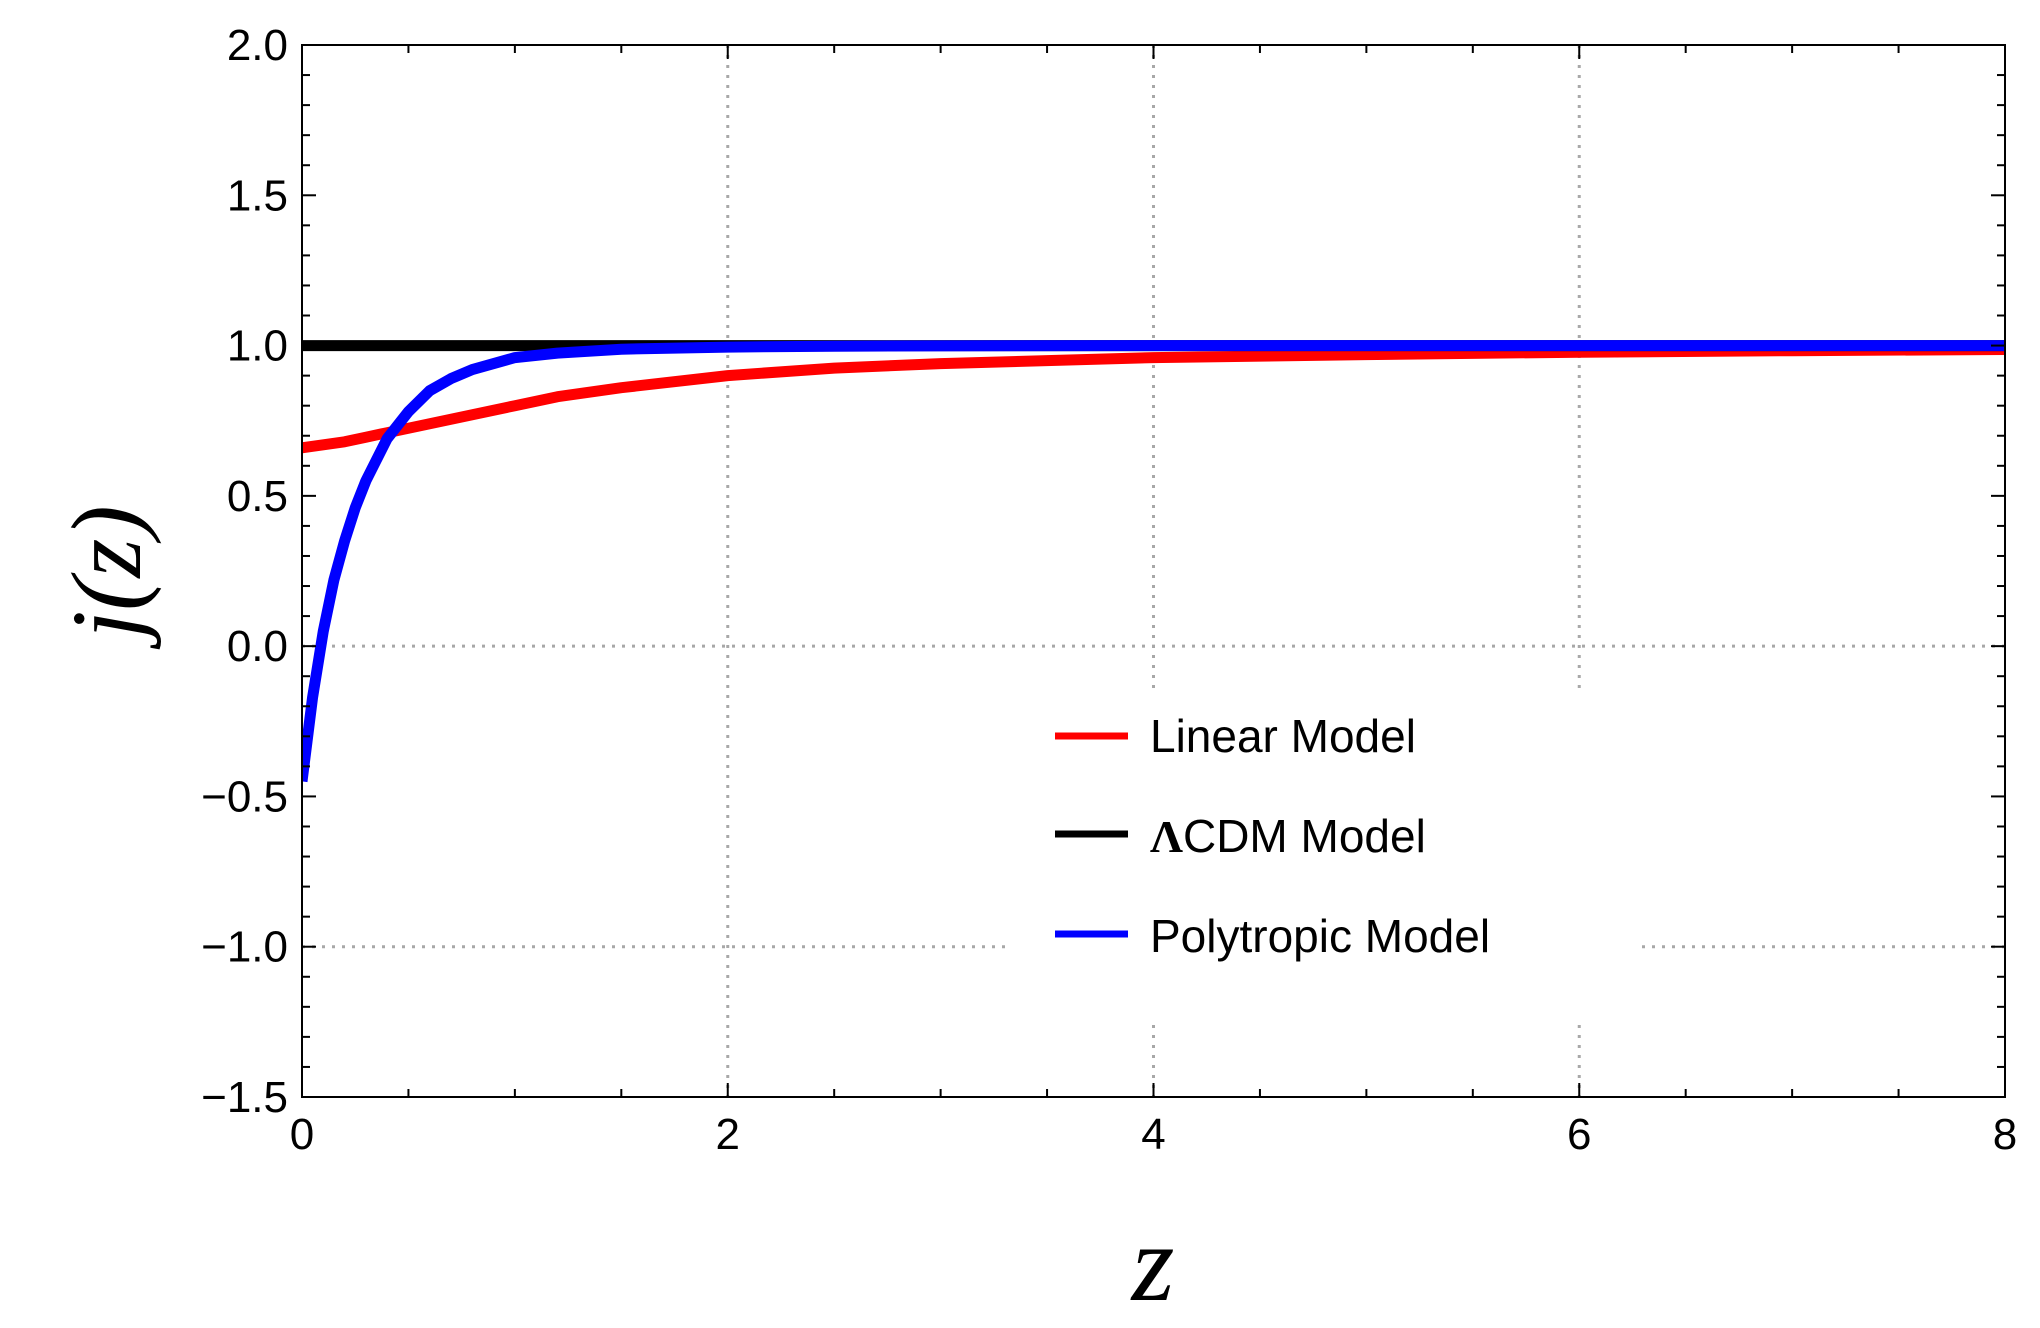 This screenshot has width=2040, height=1328. What do you see at coordinates (1153, 1134) in the screenshot?
I see `x-tick-label: 4` at bounding box center [1153, 1134].